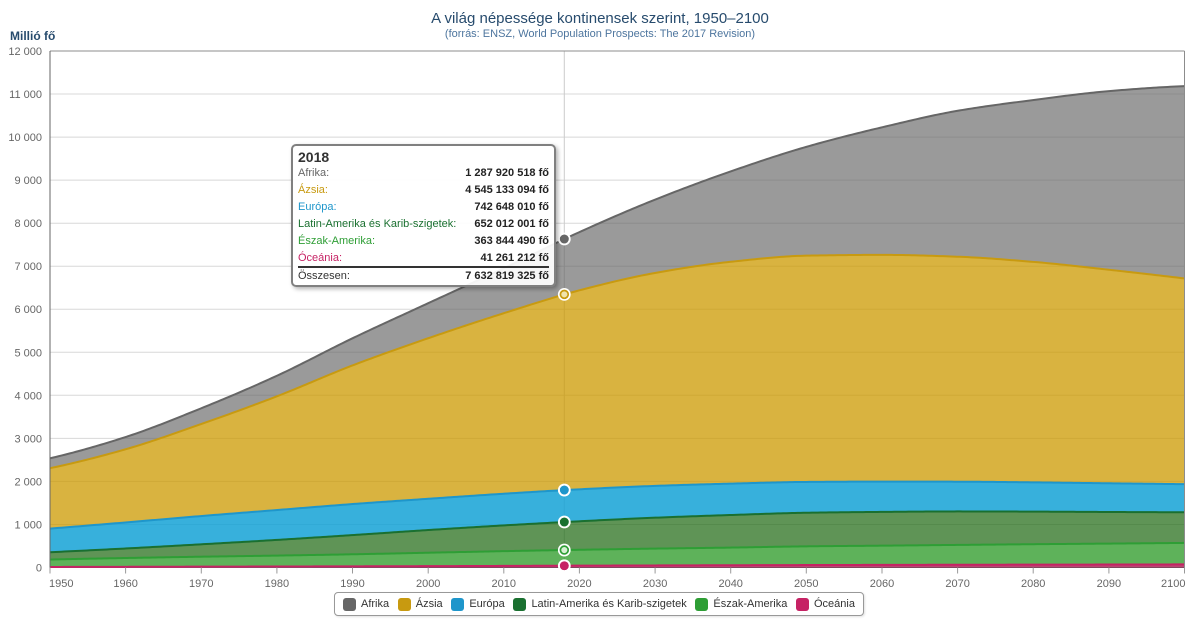 This screenshot has height=621, width=1200. I want to click on svg-text: 2040, so click(730, 584).